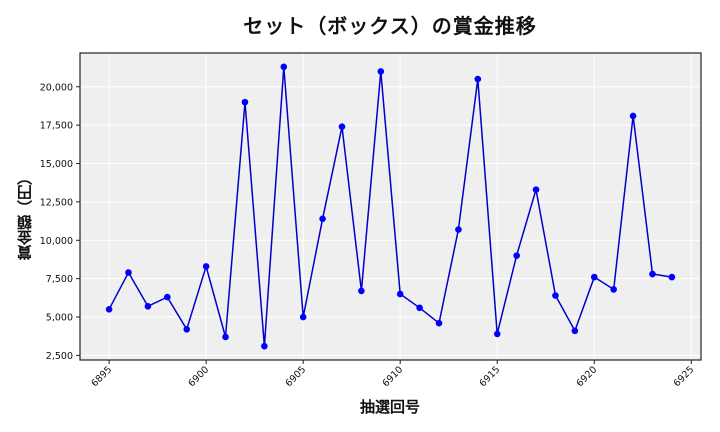 This screenshot has height=432, width=720. I want to click on x-tick-label: 6910, so click(392, 376).